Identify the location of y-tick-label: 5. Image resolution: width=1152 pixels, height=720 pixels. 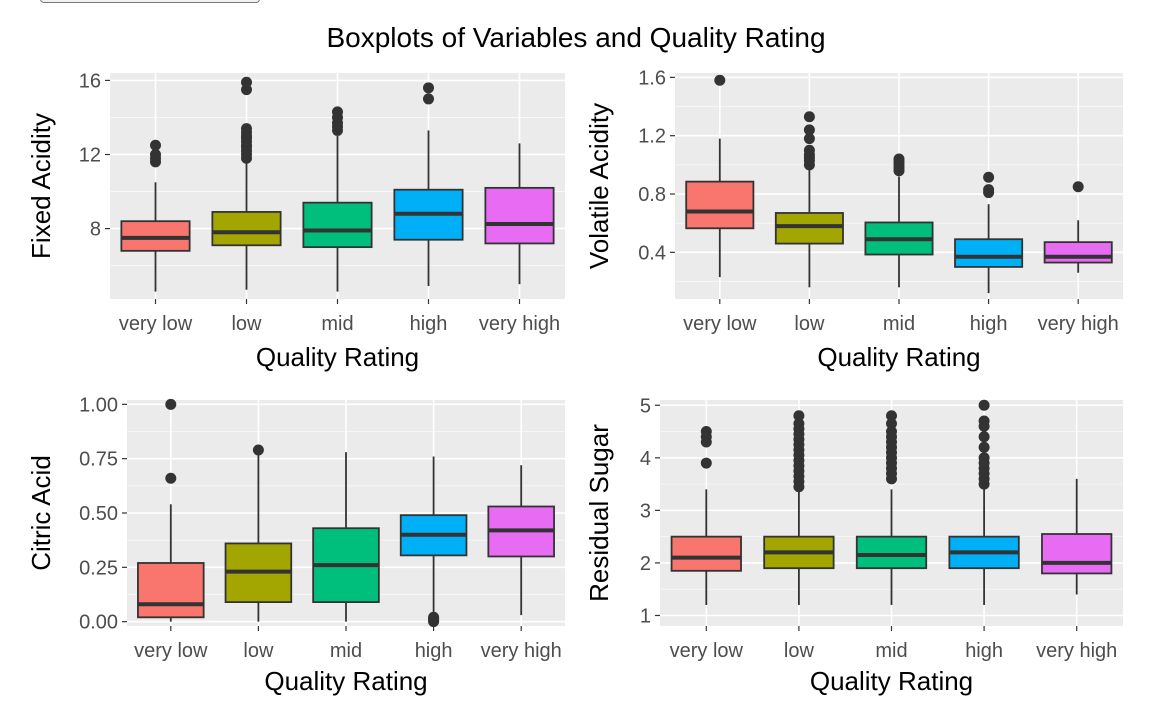
(645, 406).